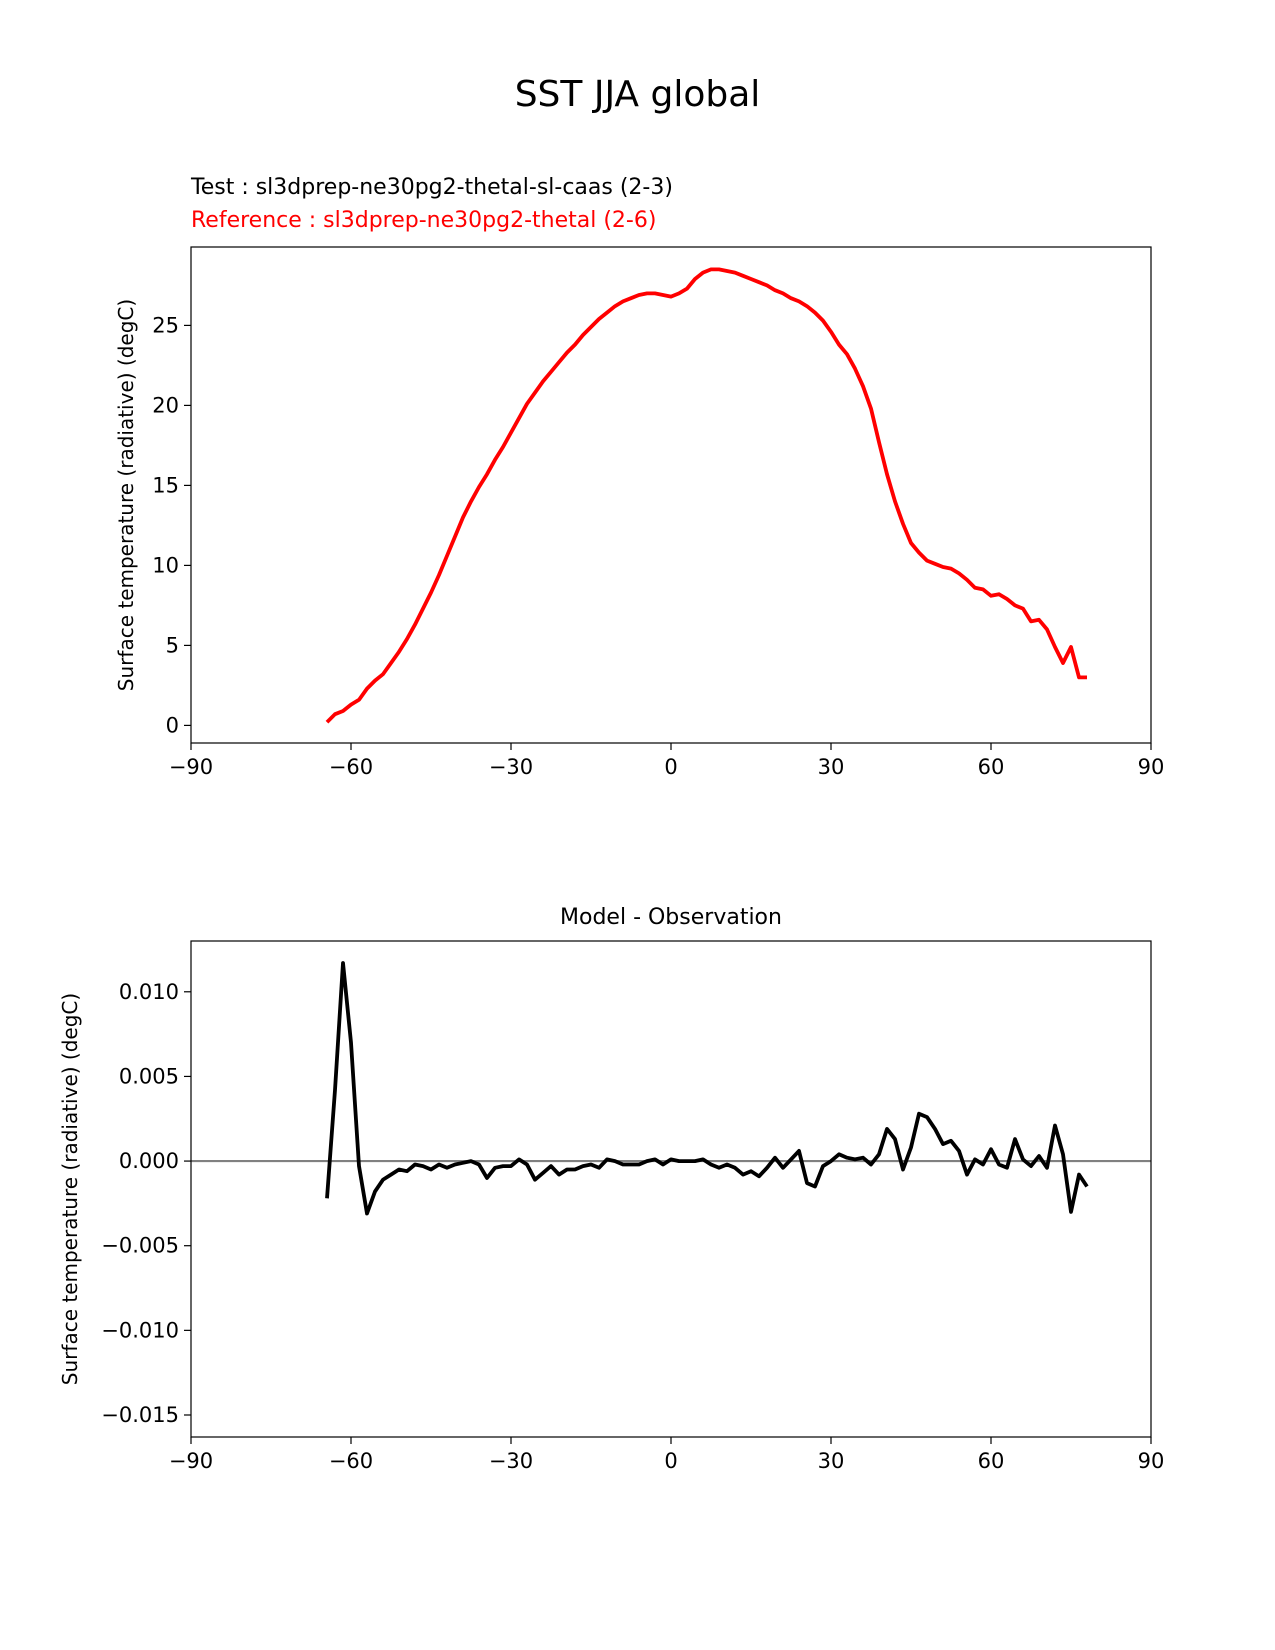  Describe the element at coordinates (149, 1161) in the screenshot. I see `diff-ytick-label: 0.000` at that location.